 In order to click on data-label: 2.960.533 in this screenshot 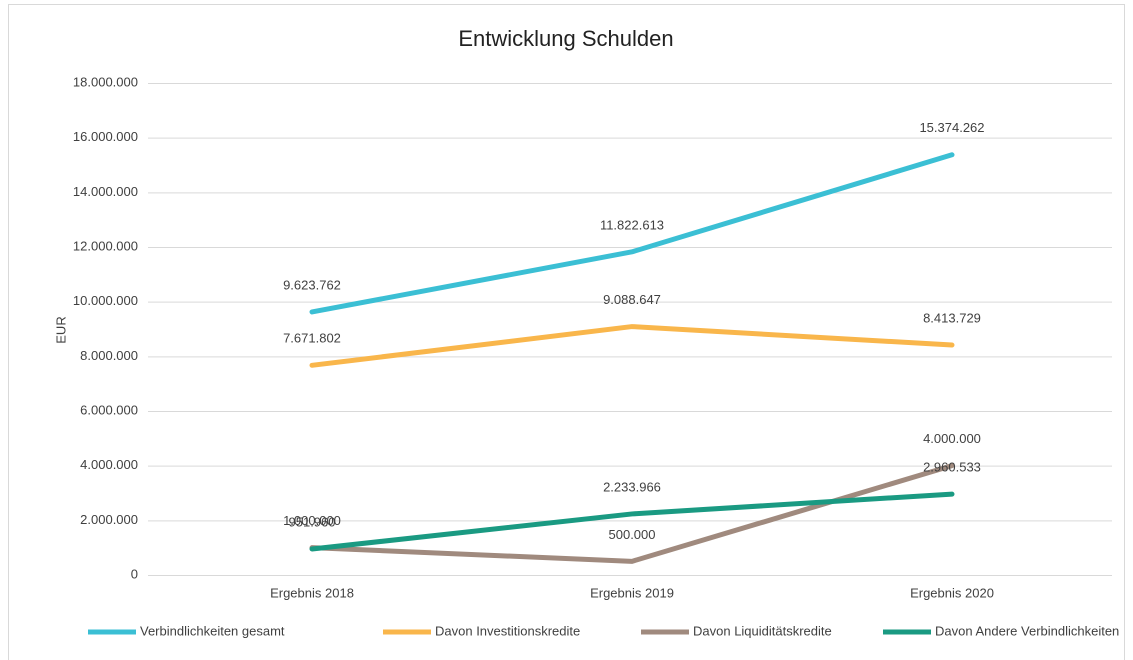, I will do `click(952, 467)`.